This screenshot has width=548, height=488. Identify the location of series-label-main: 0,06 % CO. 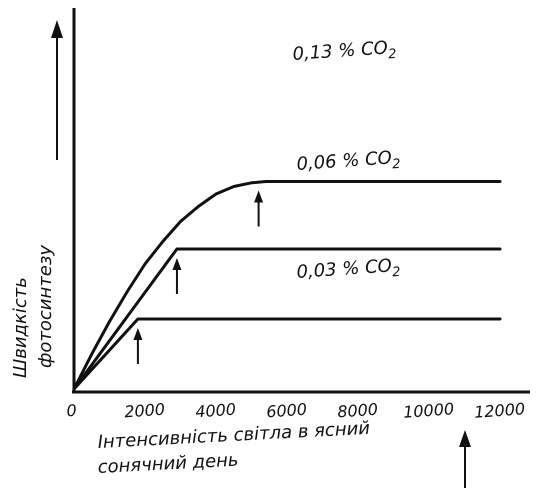
(344, 161).